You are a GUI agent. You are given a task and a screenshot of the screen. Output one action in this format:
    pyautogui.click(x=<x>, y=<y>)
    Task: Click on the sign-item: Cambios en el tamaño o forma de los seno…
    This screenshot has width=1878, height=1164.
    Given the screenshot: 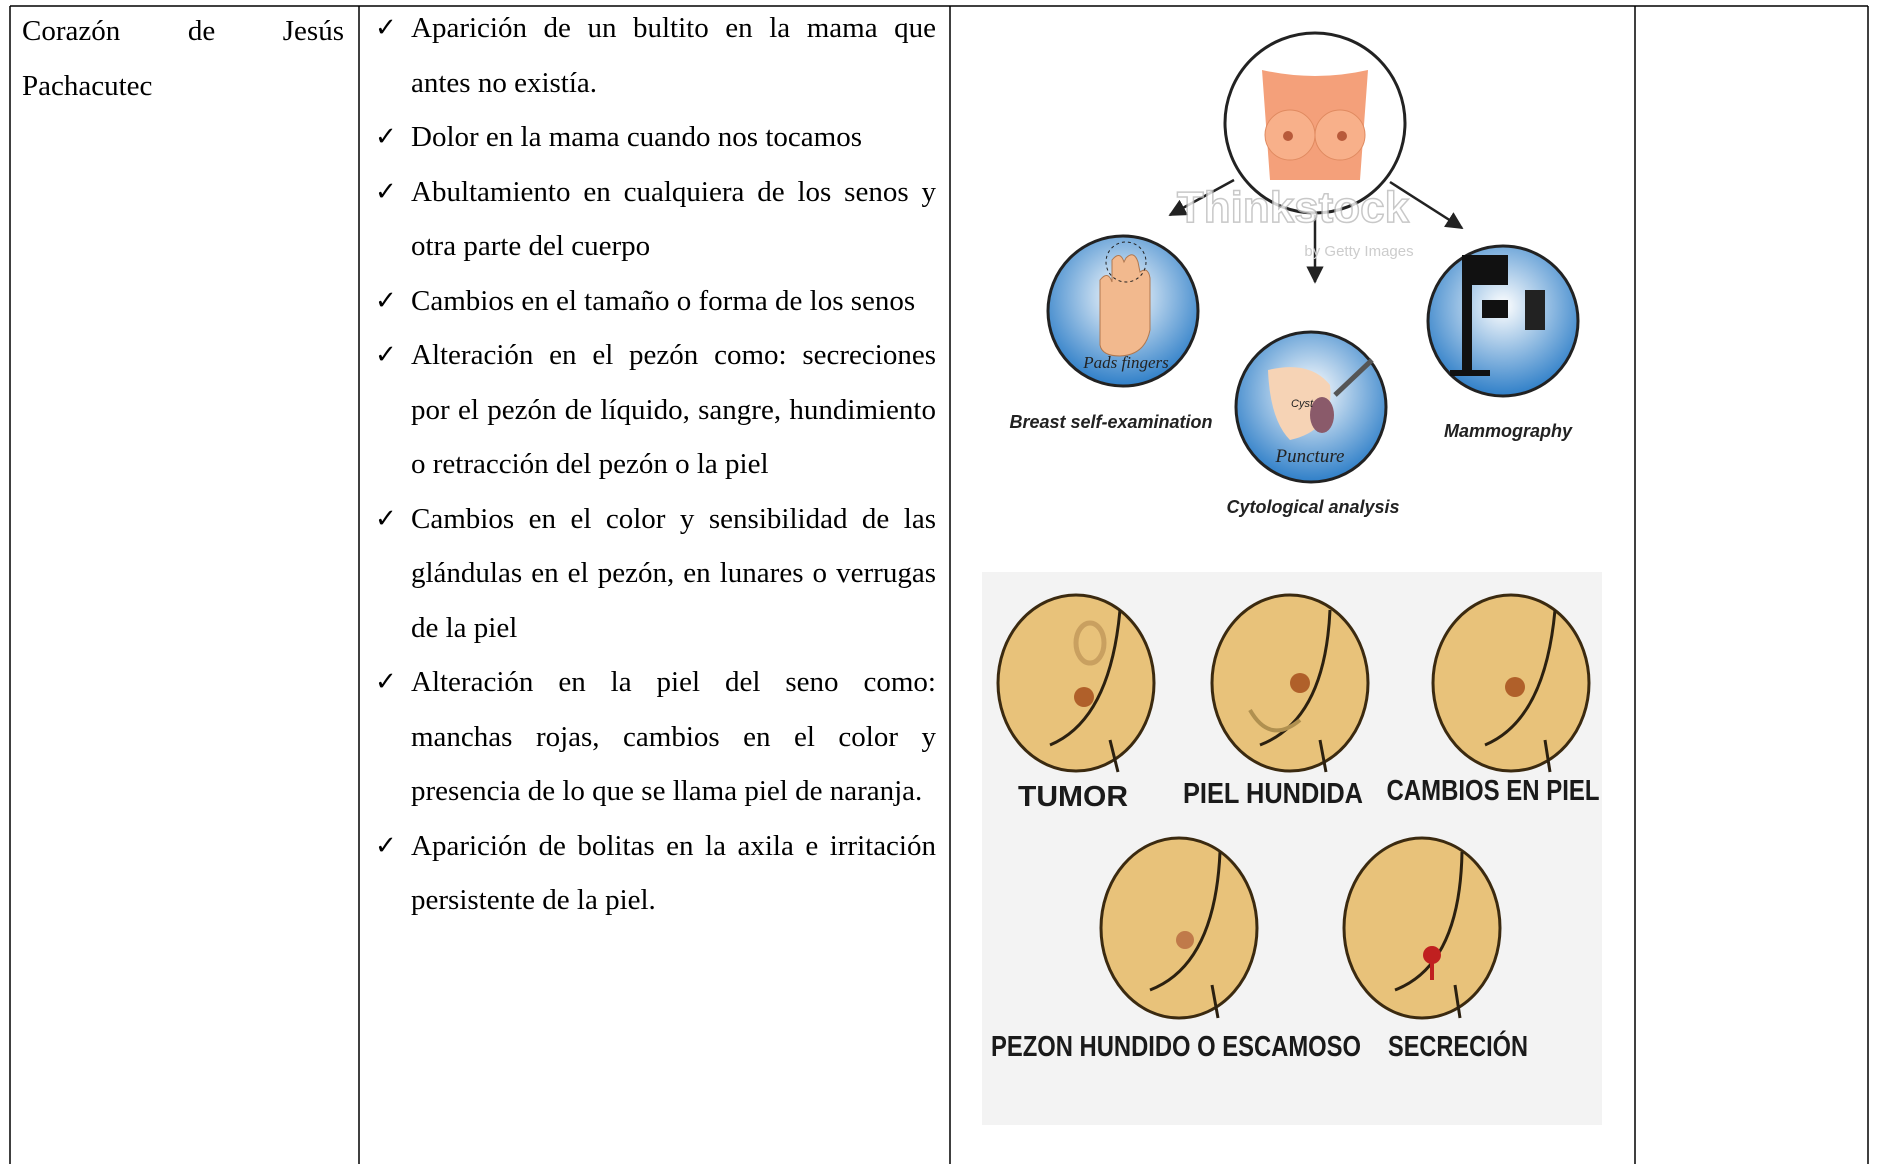 What is the action you would take?
    pyautogui.click(x=655, y=301)
    